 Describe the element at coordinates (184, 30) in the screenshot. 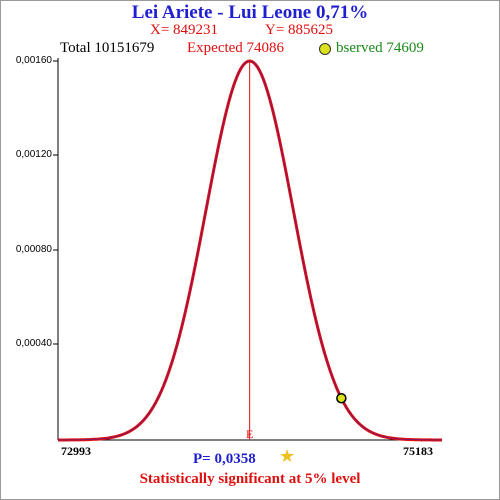

I see `x-count-label: X= 849231` at that location.